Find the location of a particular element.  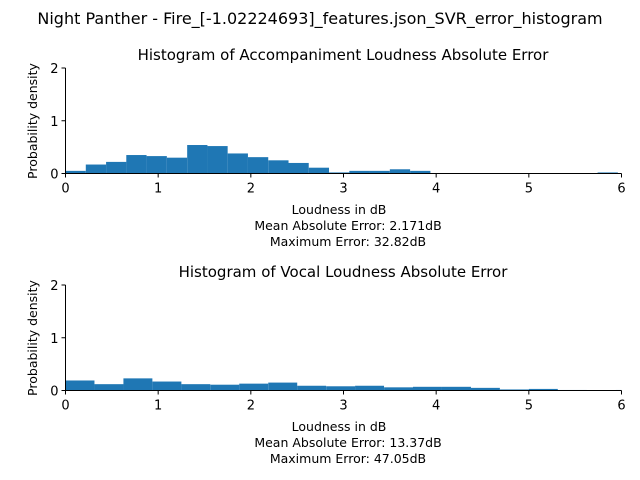

accompaniment-y-ticks: 0 1 2 is located at coordinates (58, 122).